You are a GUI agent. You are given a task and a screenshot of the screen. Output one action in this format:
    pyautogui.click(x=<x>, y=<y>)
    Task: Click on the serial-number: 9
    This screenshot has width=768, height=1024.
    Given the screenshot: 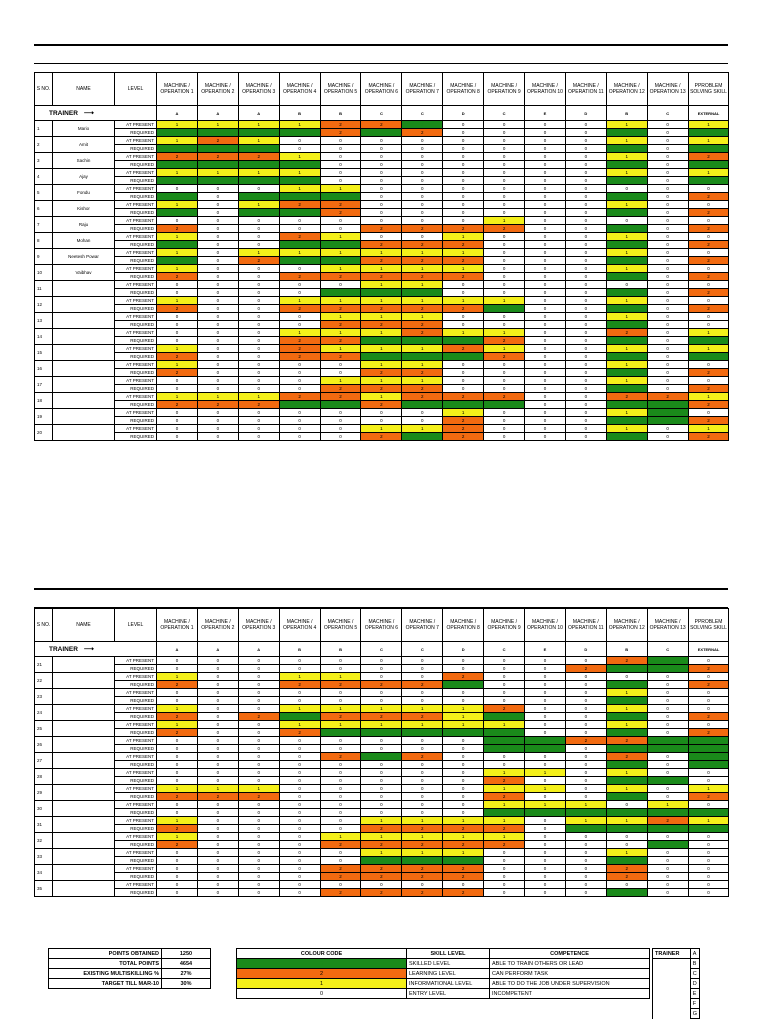 What is the action you would take?
    pyautogui.click(x=43, y=256)
    